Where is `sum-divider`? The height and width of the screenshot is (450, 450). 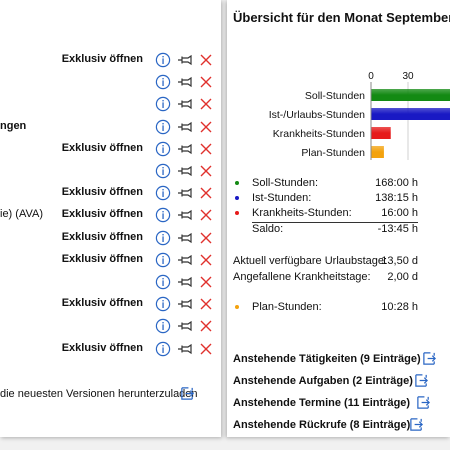
sum-divider is located at coordinates (335, 222).